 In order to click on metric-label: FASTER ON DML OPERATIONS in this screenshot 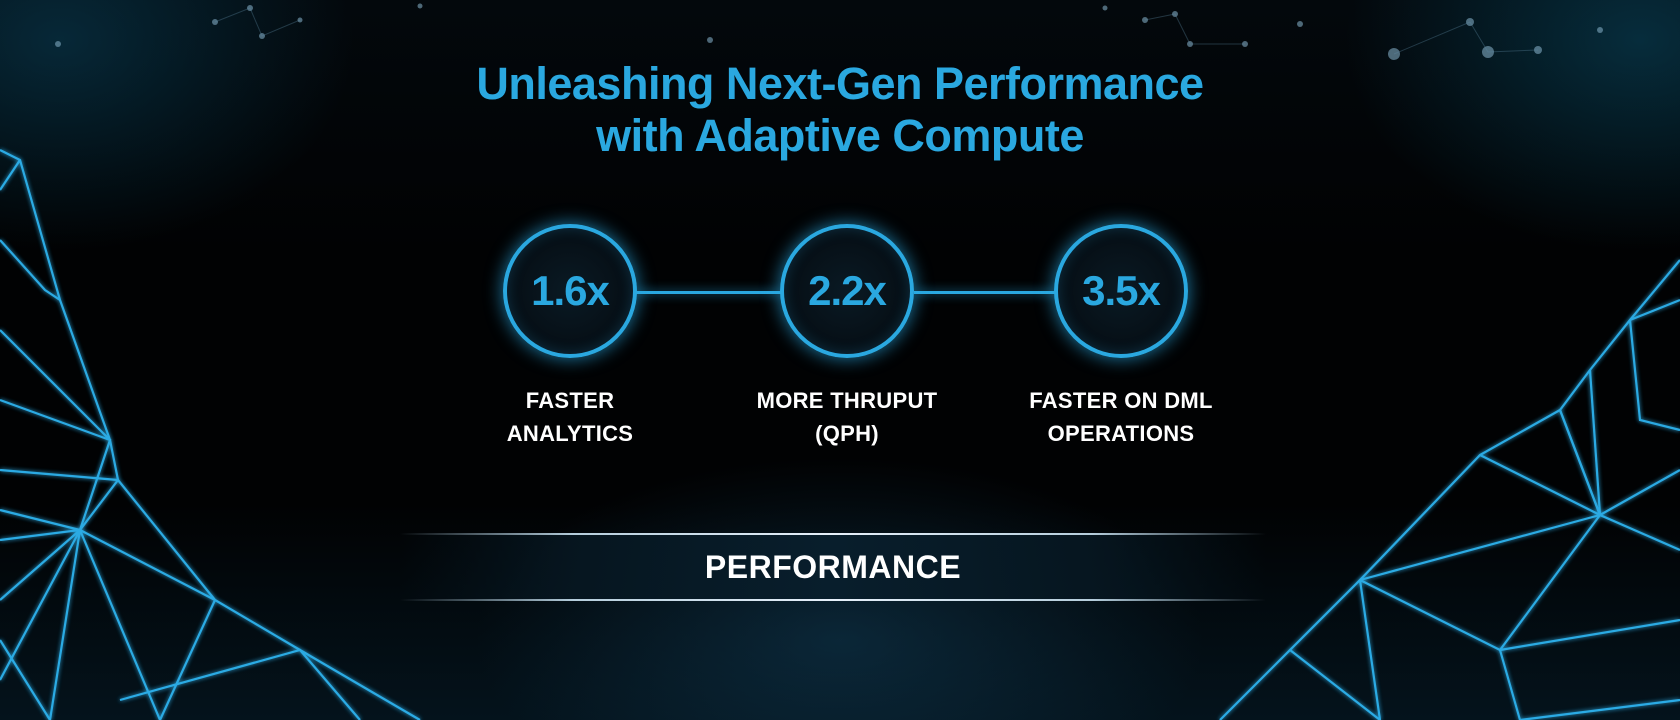, I will do `click(1121, 417)`.